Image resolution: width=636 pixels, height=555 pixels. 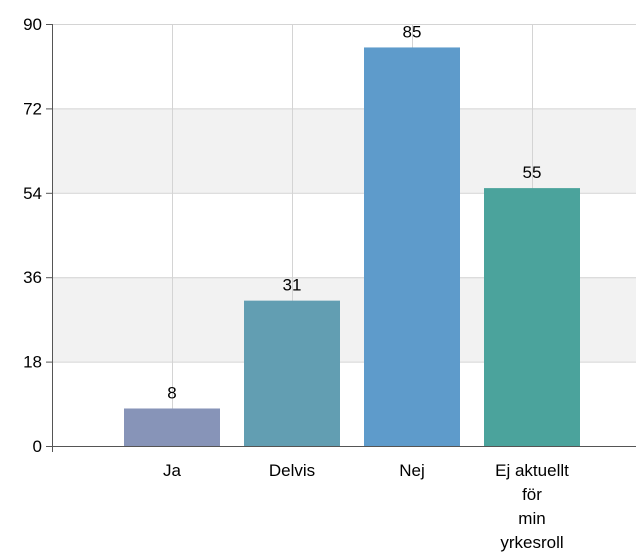 What do you see at coordinates (32, 362) in the screenshot?
I see `y-tick-label-1: 18` at bounding box center [32, 362].